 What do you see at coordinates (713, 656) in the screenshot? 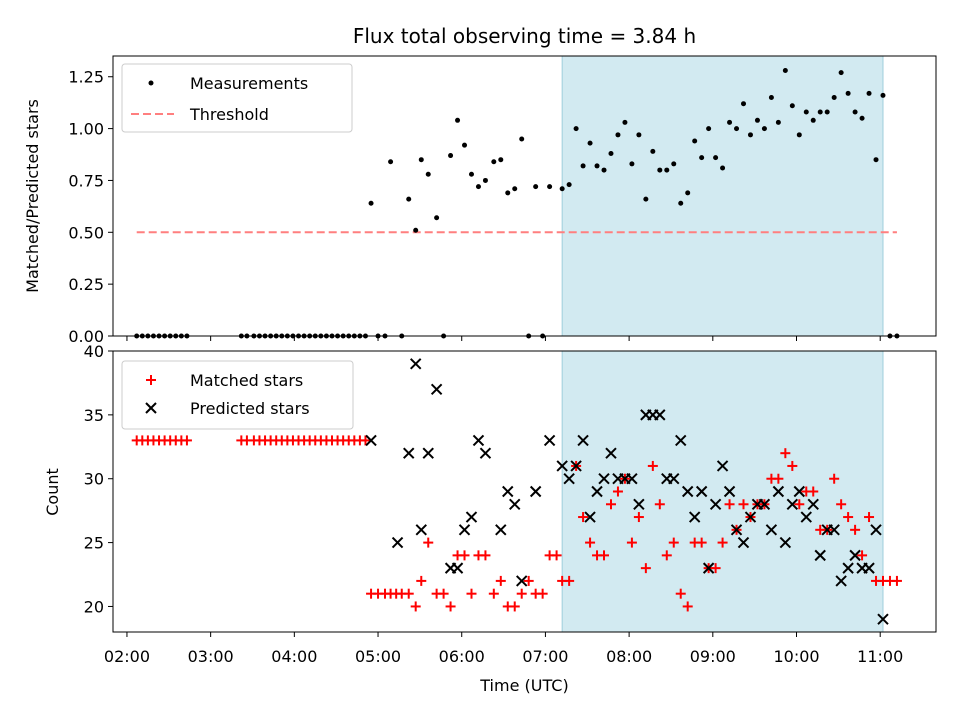
I see `x-tick-label: 09:00` at bounding box center [713, 656].